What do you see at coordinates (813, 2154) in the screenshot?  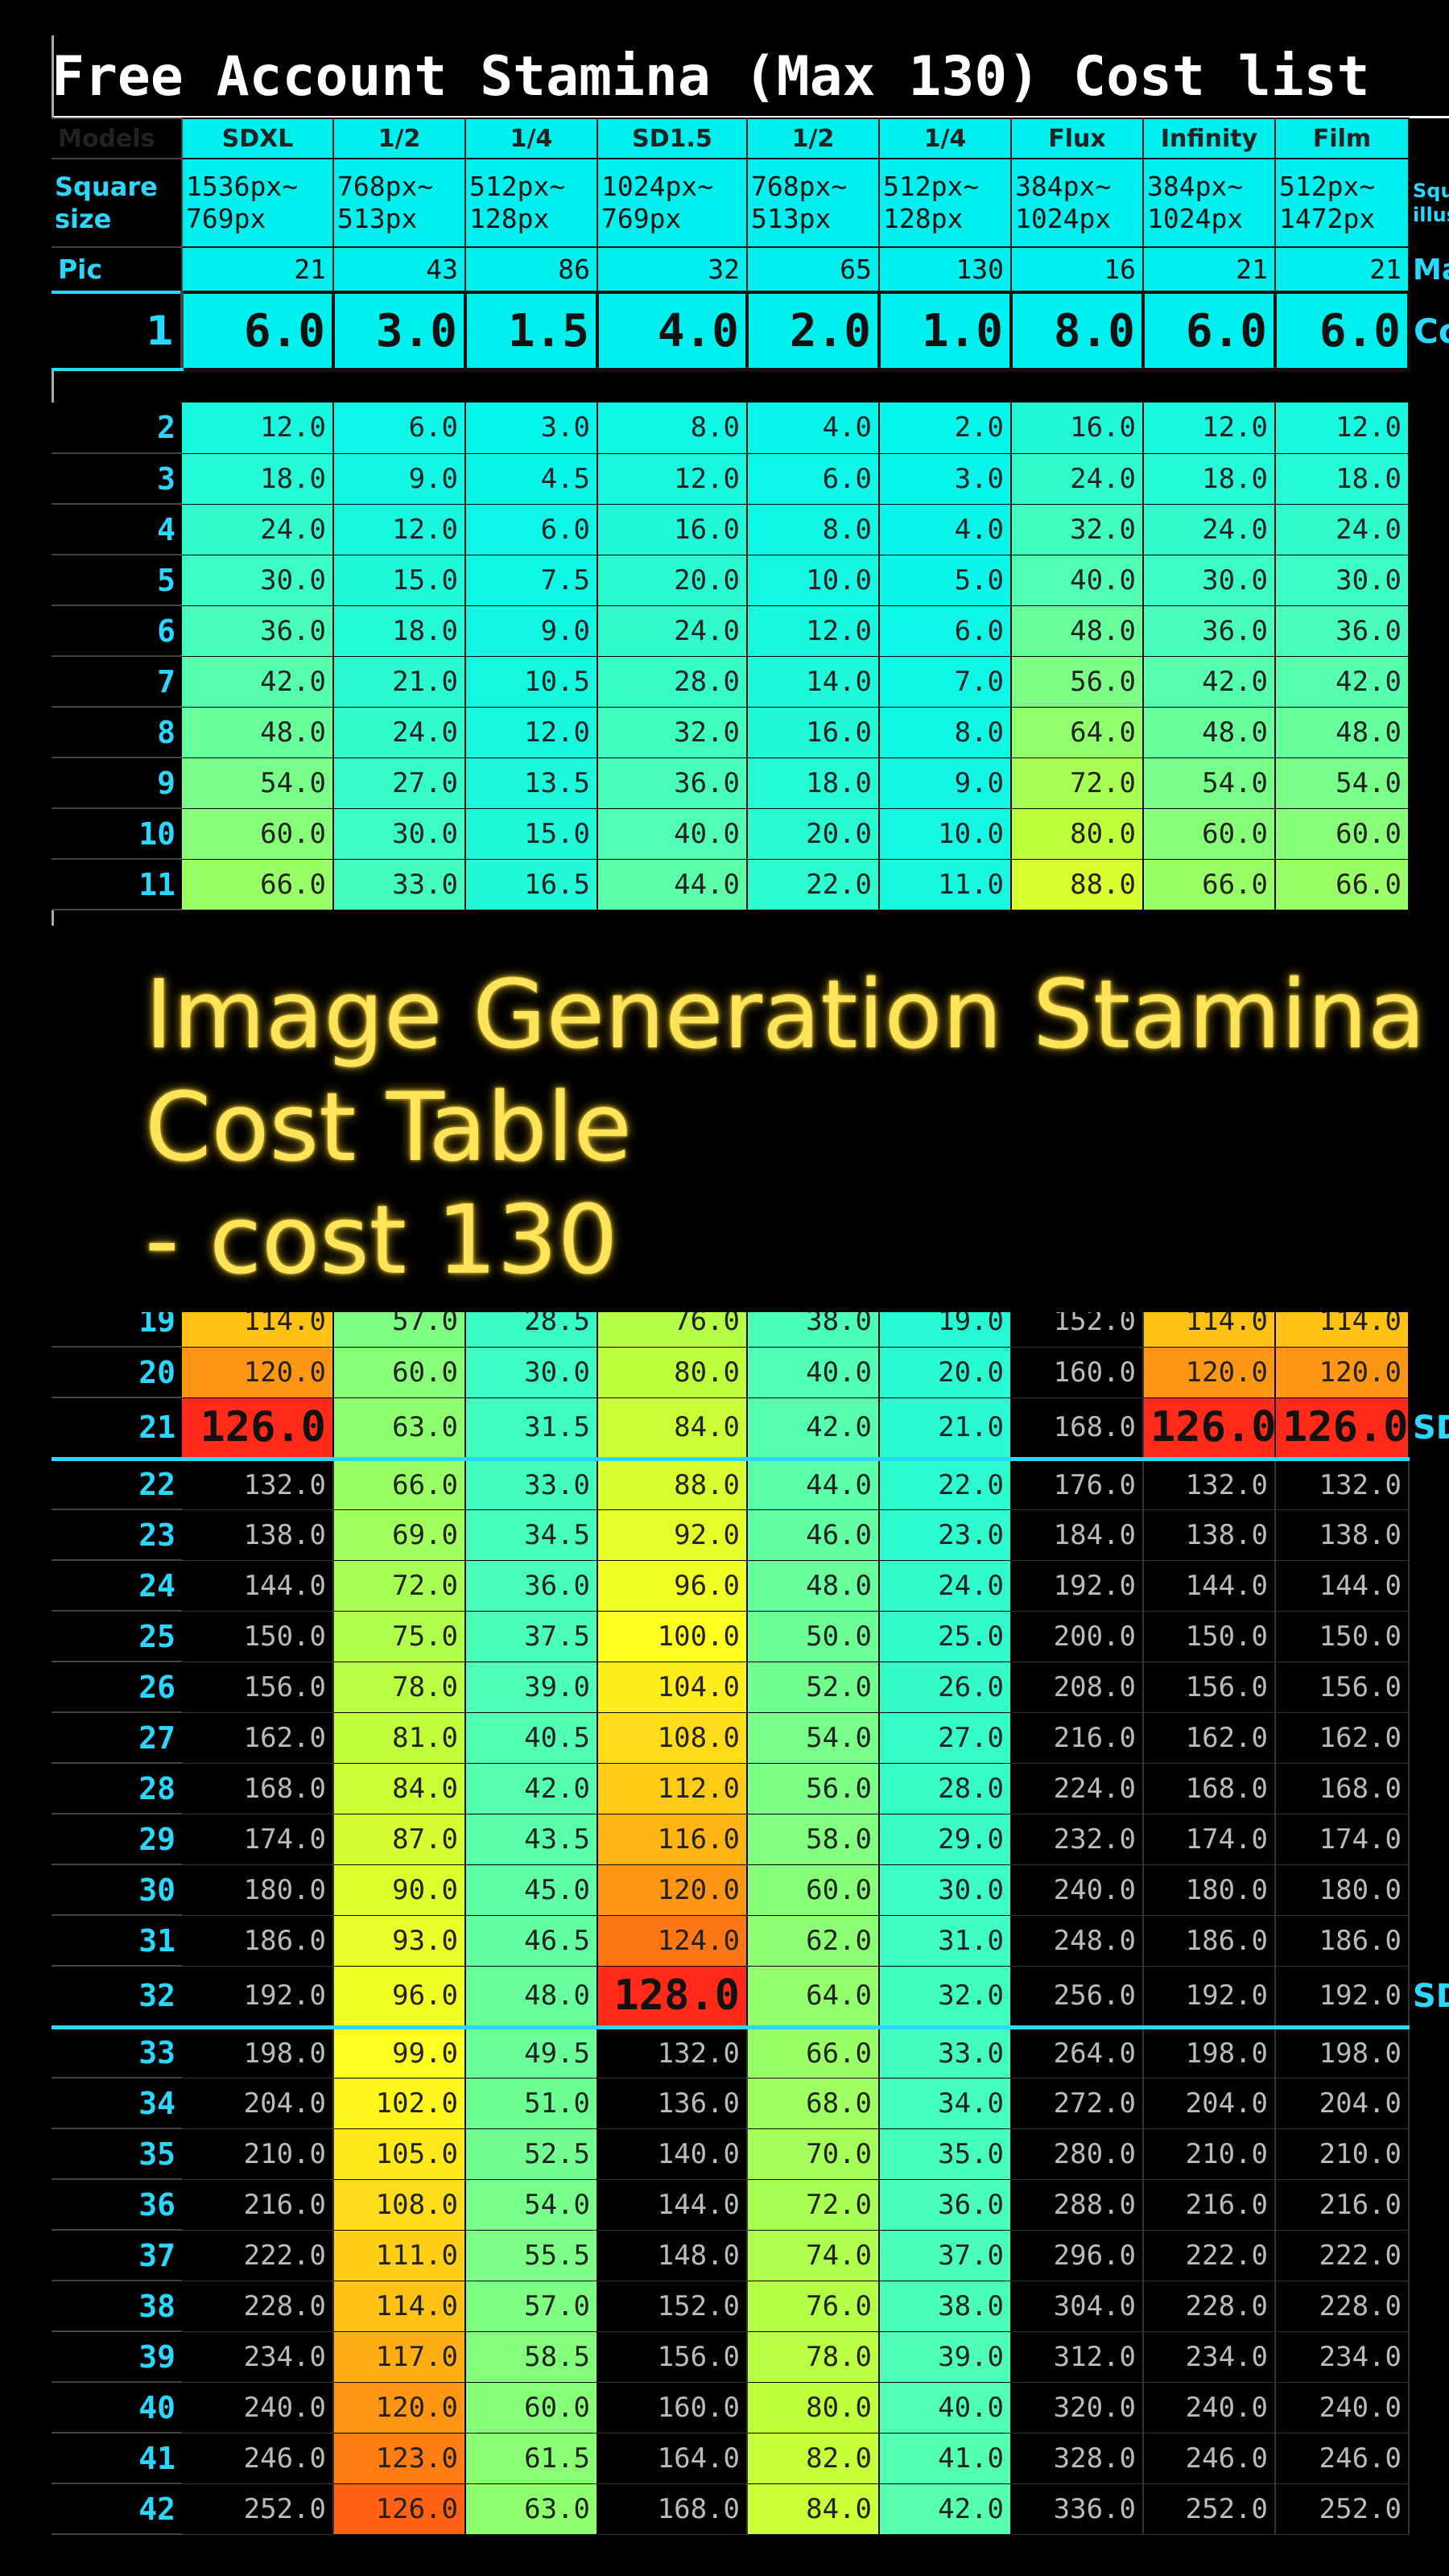 I see `cost-cell-sd1-5-1-2: 70.0` at bounding box center [813, 2154].